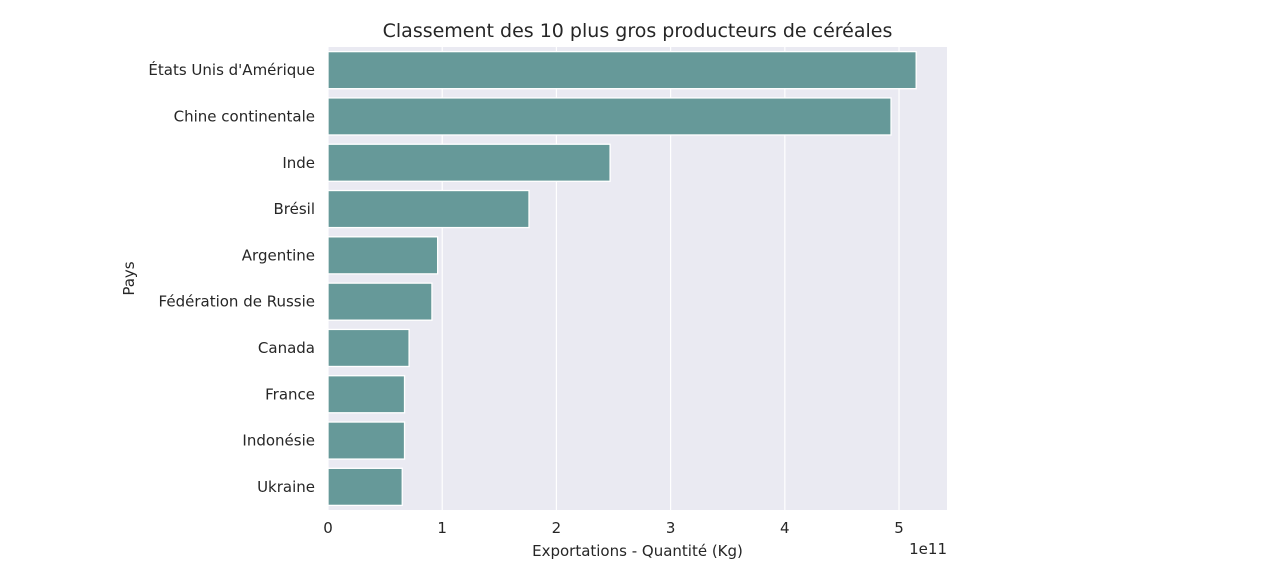 The image size is (1282, 587). What do you see at coordinates (899, 528) in the screenshot?
I see `x-tick-label: 5` at bounding box center [899, 528].